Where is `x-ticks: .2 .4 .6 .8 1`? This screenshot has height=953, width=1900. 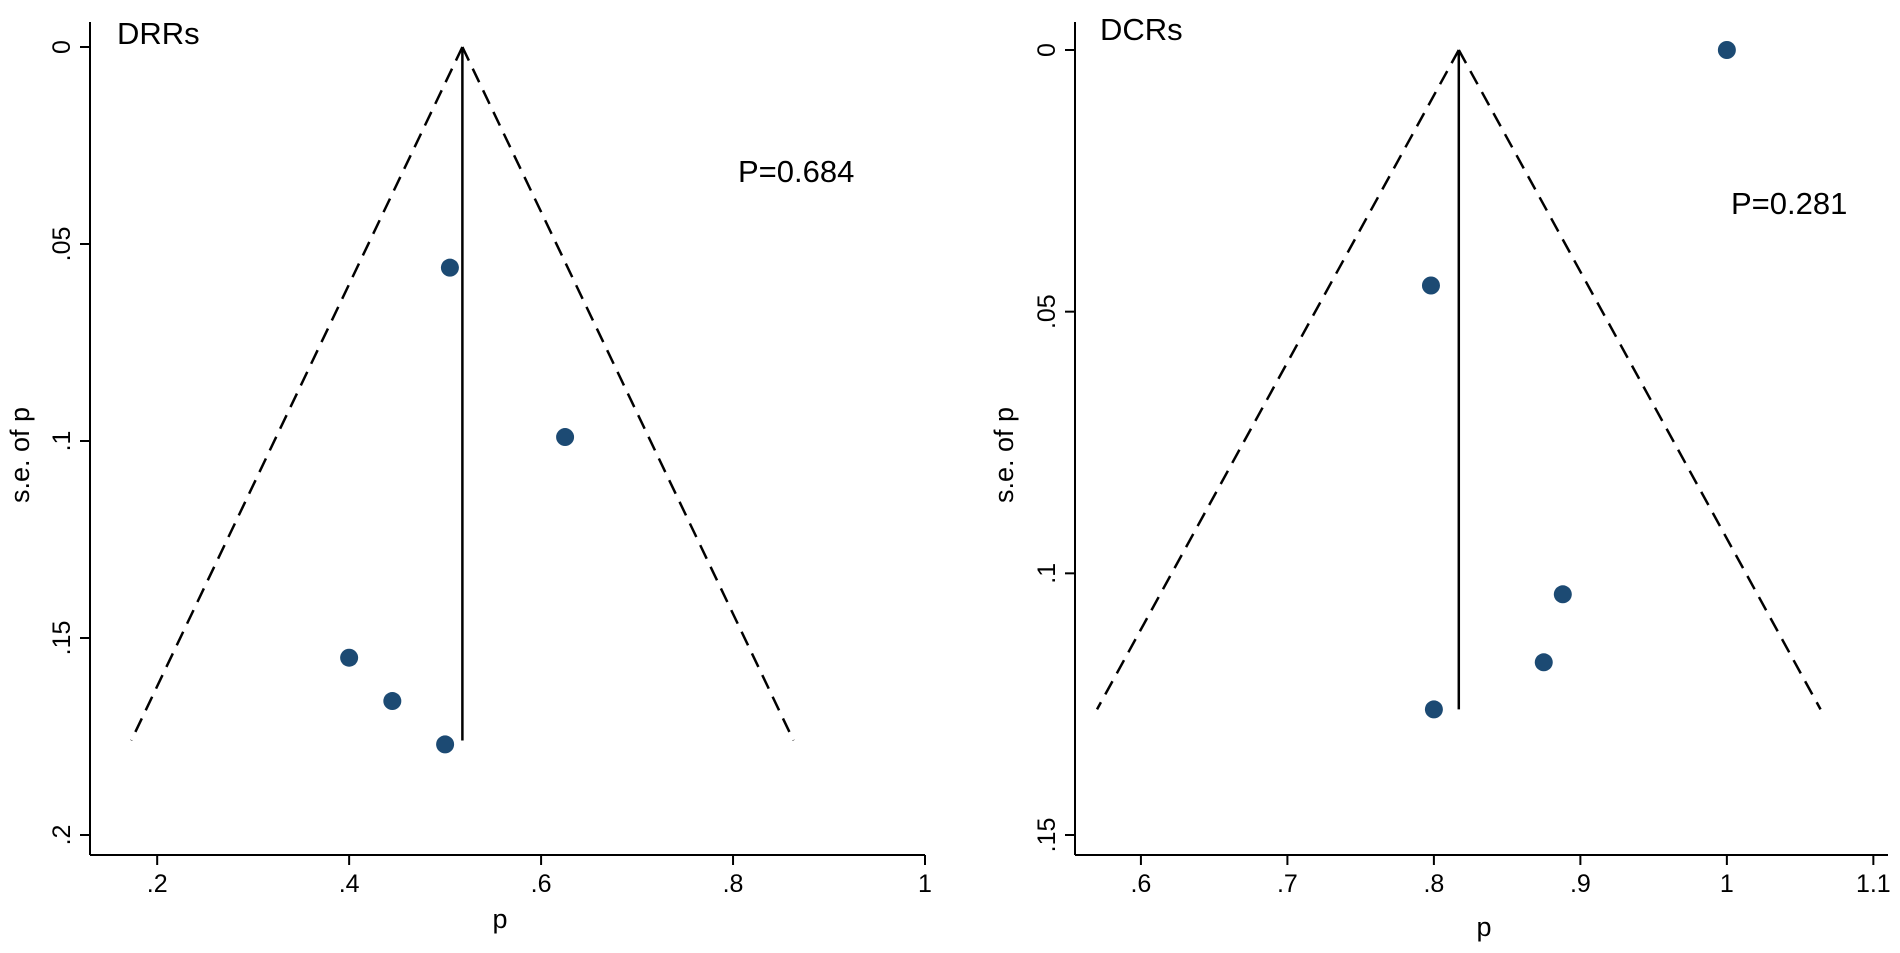 x-ticks: .2 .4 .6 .8 1 is located at coordinates (539, 876).